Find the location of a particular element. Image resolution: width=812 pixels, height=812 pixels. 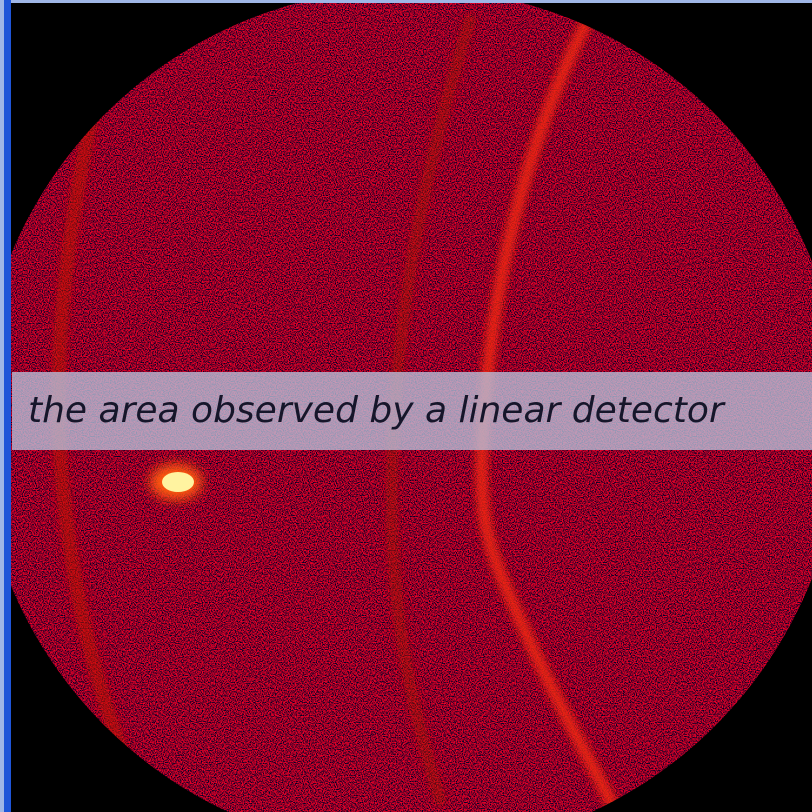

detector-band is located at coordinates (412, 411).